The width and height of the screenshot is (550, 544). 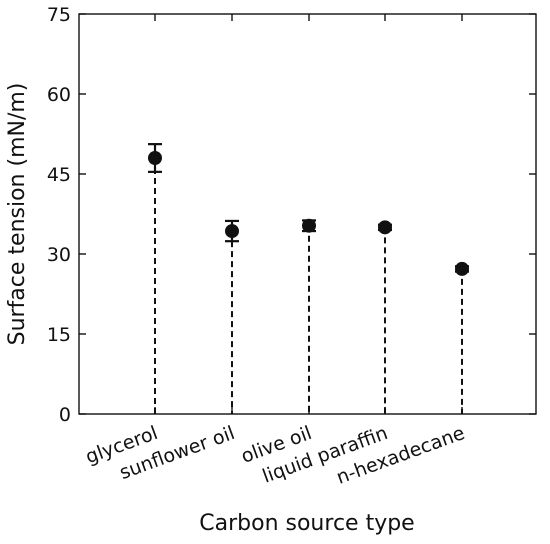 I want to click on y-tick-label: 0, so click(x=65, y=415).